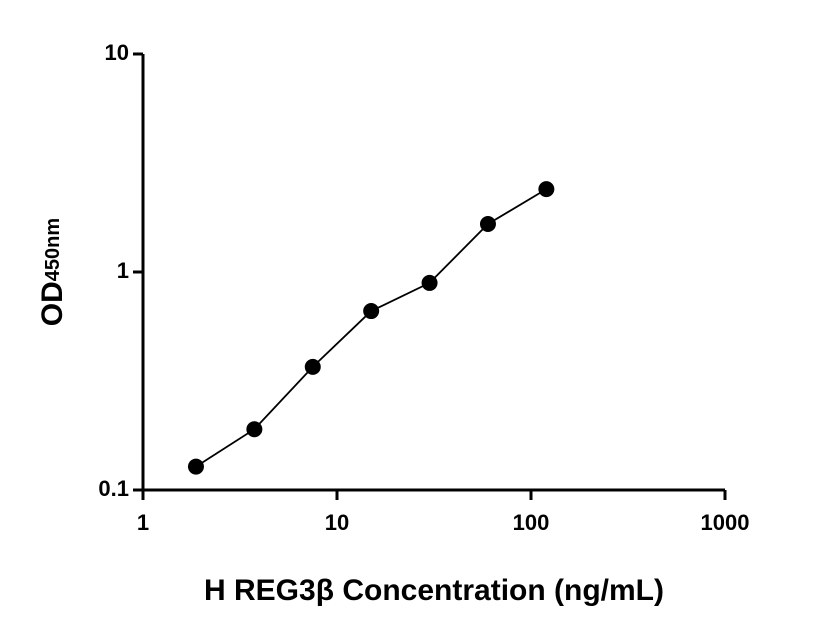  I want to click on x-tick-label: 1, so click(143, 522).